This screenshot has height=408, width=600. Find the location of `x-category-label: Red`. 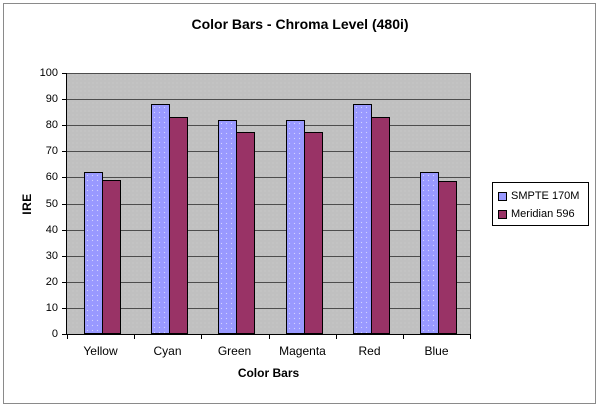

x-category-label: Red is located at coordinates (369, 351).